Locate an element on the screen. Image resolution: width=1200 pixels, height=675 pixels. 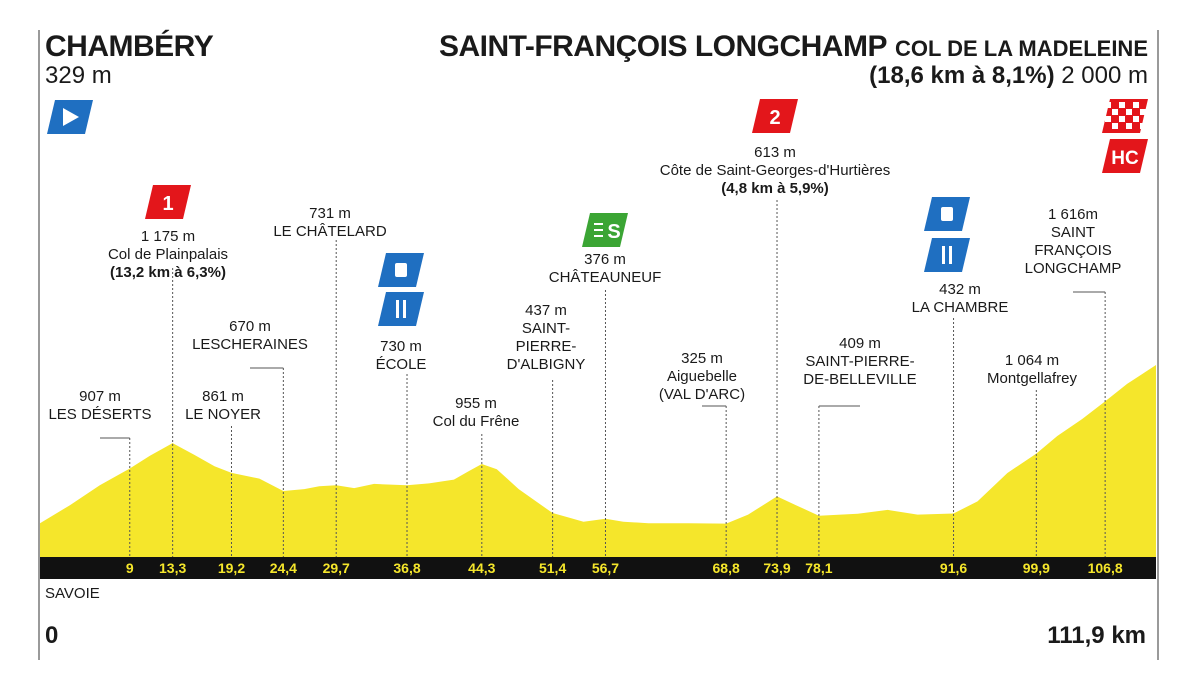
hc-label: HC is located at coordinates (1125, 158).